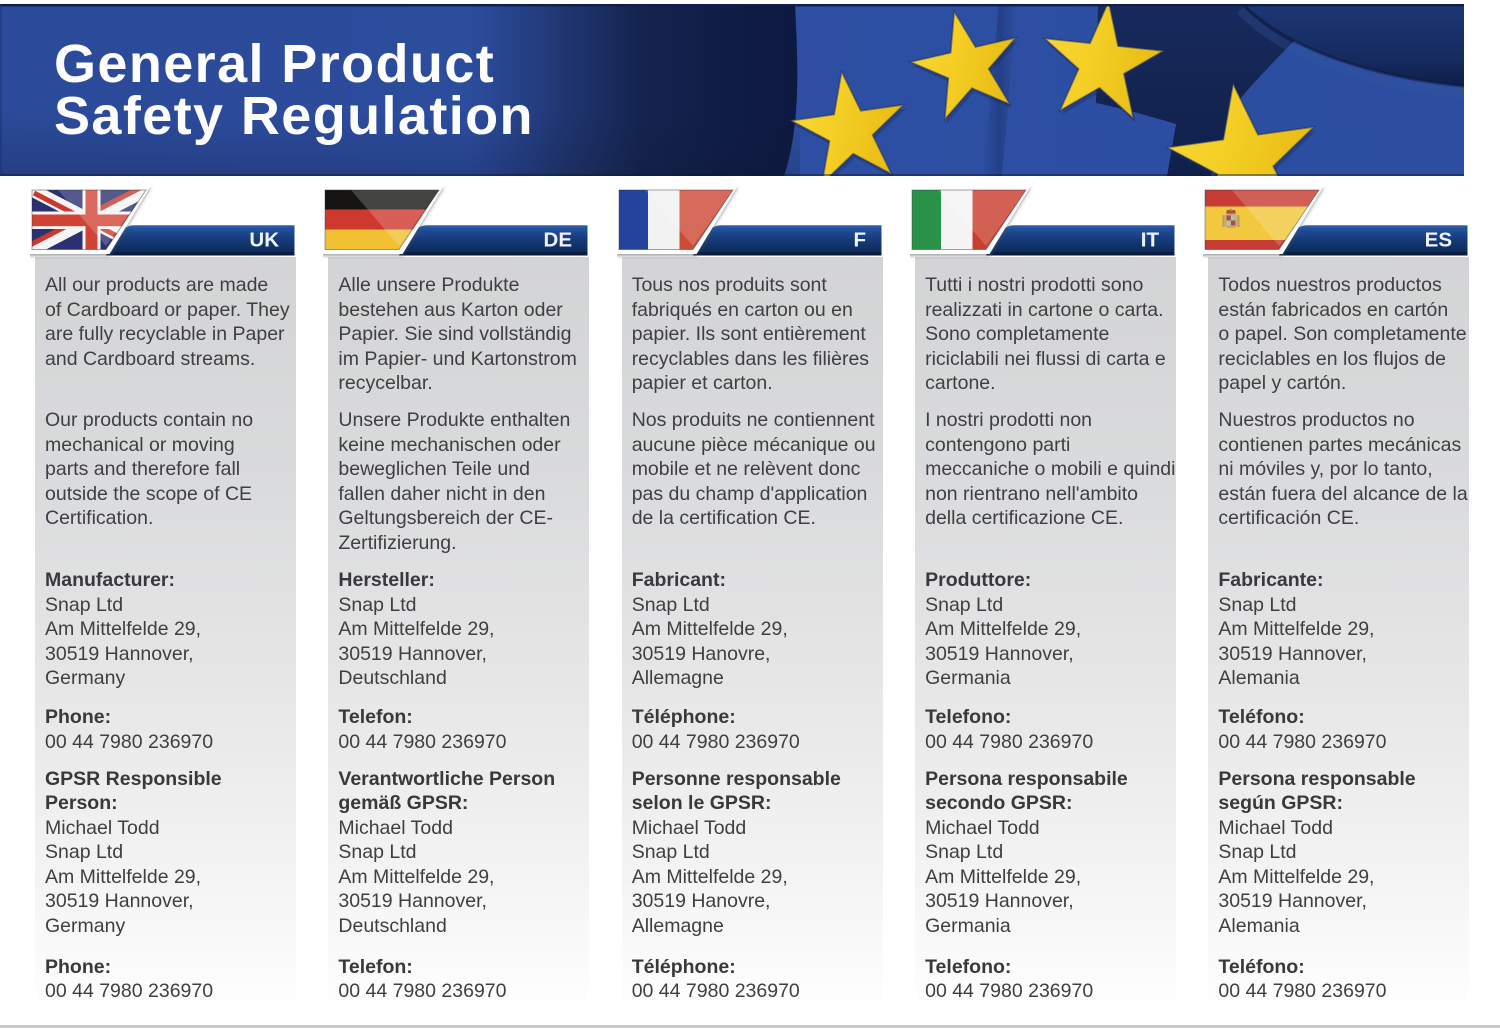 The image size is (1500, 1030). What do you see at coordinates (558, 240) in the screenshot?
I see `svg-text: DE` at bounding box center [558, 240].